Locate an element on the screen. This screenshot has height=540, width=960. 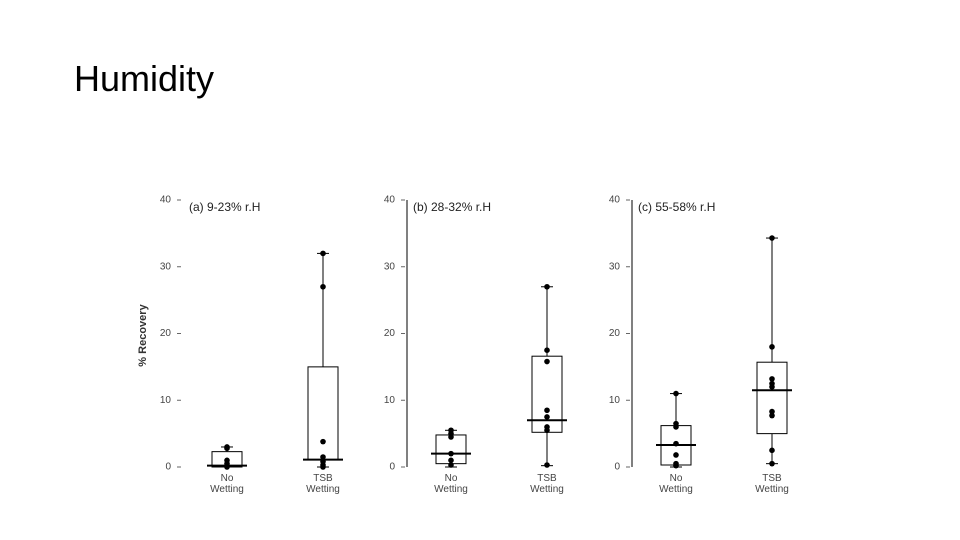
slide-title: Humidity is located at coordinates (144, 78).